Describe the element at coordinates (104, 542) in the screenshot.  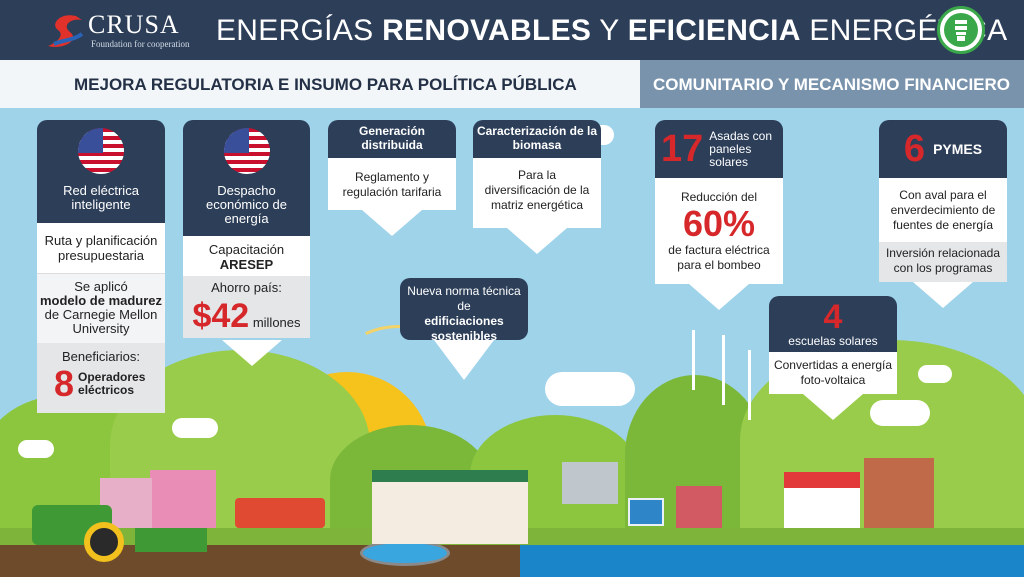
I see `tractor-wheel` at that location.